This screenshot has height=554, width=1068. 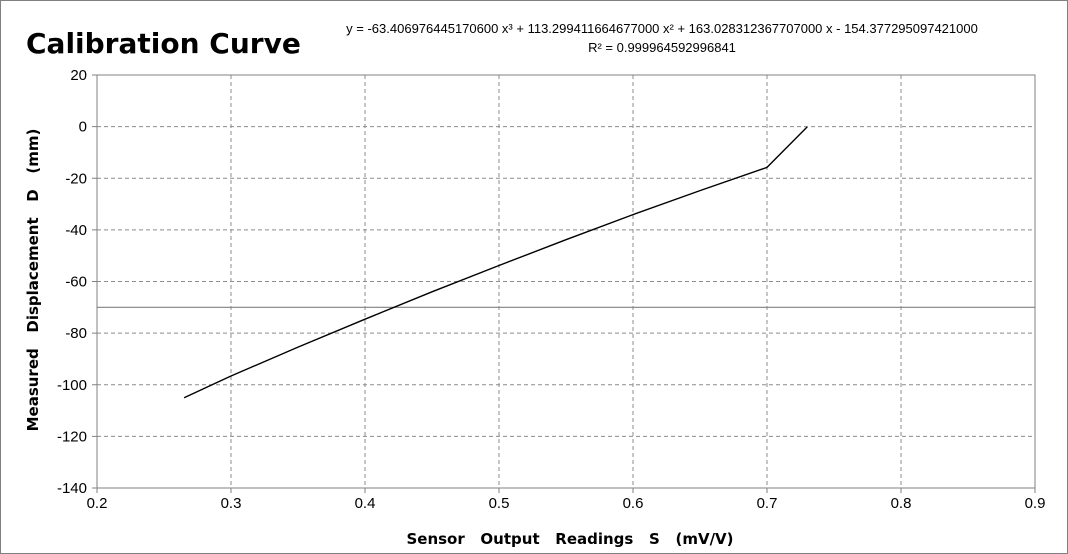 I want to click on y-tick-label: 20, so click(x=78, y=75).